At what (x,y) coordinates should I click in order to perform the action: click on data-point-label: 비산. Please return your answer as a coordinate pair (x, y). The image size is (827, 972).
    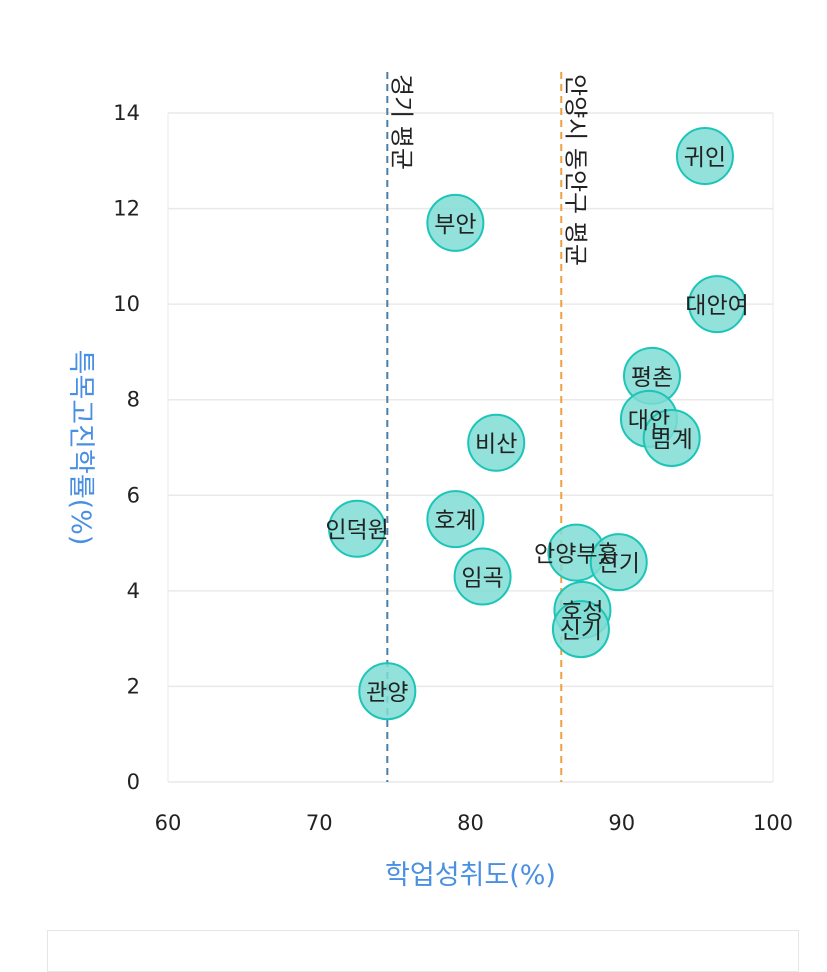
    Looking at the image, I should click on (496, 445).